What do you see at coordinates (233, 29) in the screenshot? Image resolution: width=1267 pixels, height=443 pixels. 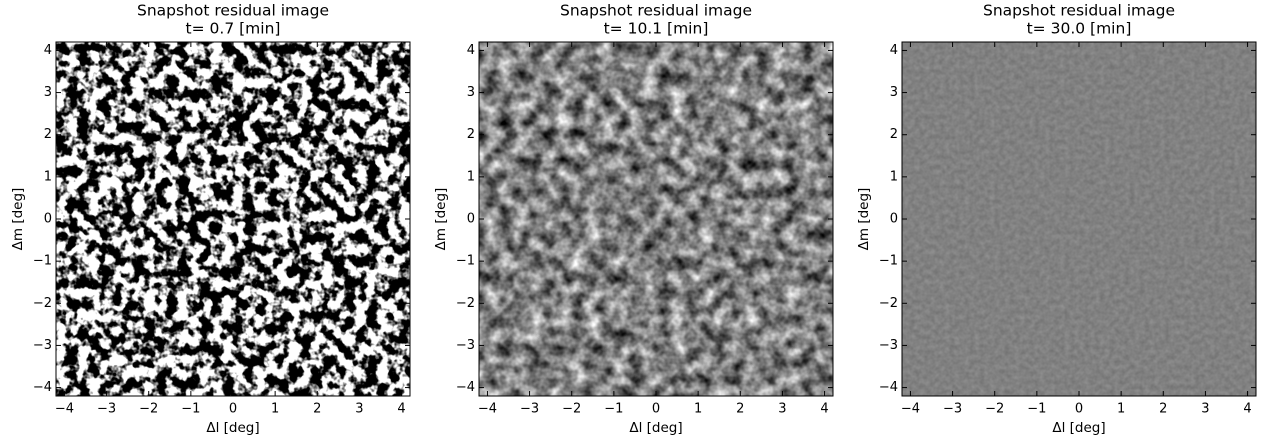 I see `panel-subtitle: t= 0.7 [min]` at bounding box center [233, 29].